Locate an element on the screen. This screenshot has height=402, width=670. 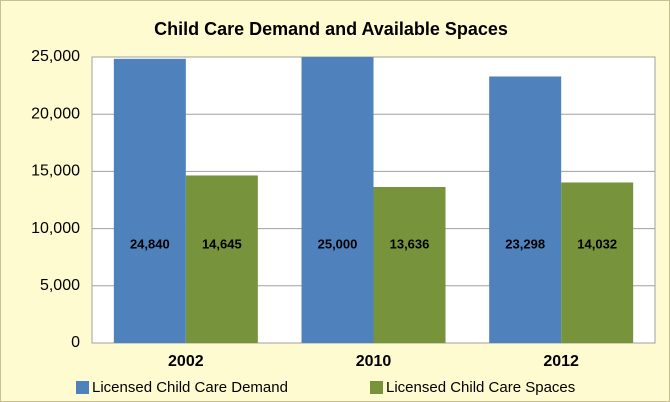
legend-label: Licensed Child Care Demand is located at coordinates (190, 387).